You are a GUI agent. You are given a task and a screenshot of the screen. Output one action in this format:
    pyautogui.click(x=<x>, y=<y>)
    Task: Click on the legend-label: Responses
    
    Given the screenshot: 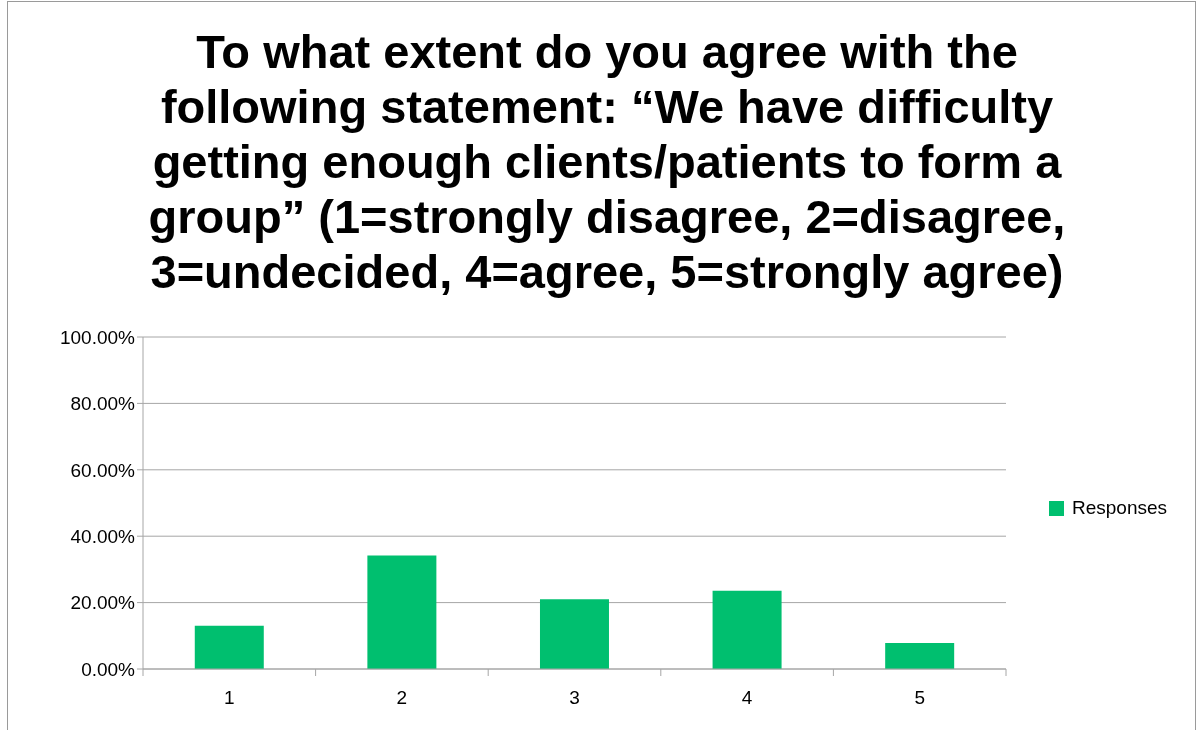 What is the action you would take?
    pyautogui.click(x=1120, y=508)
    